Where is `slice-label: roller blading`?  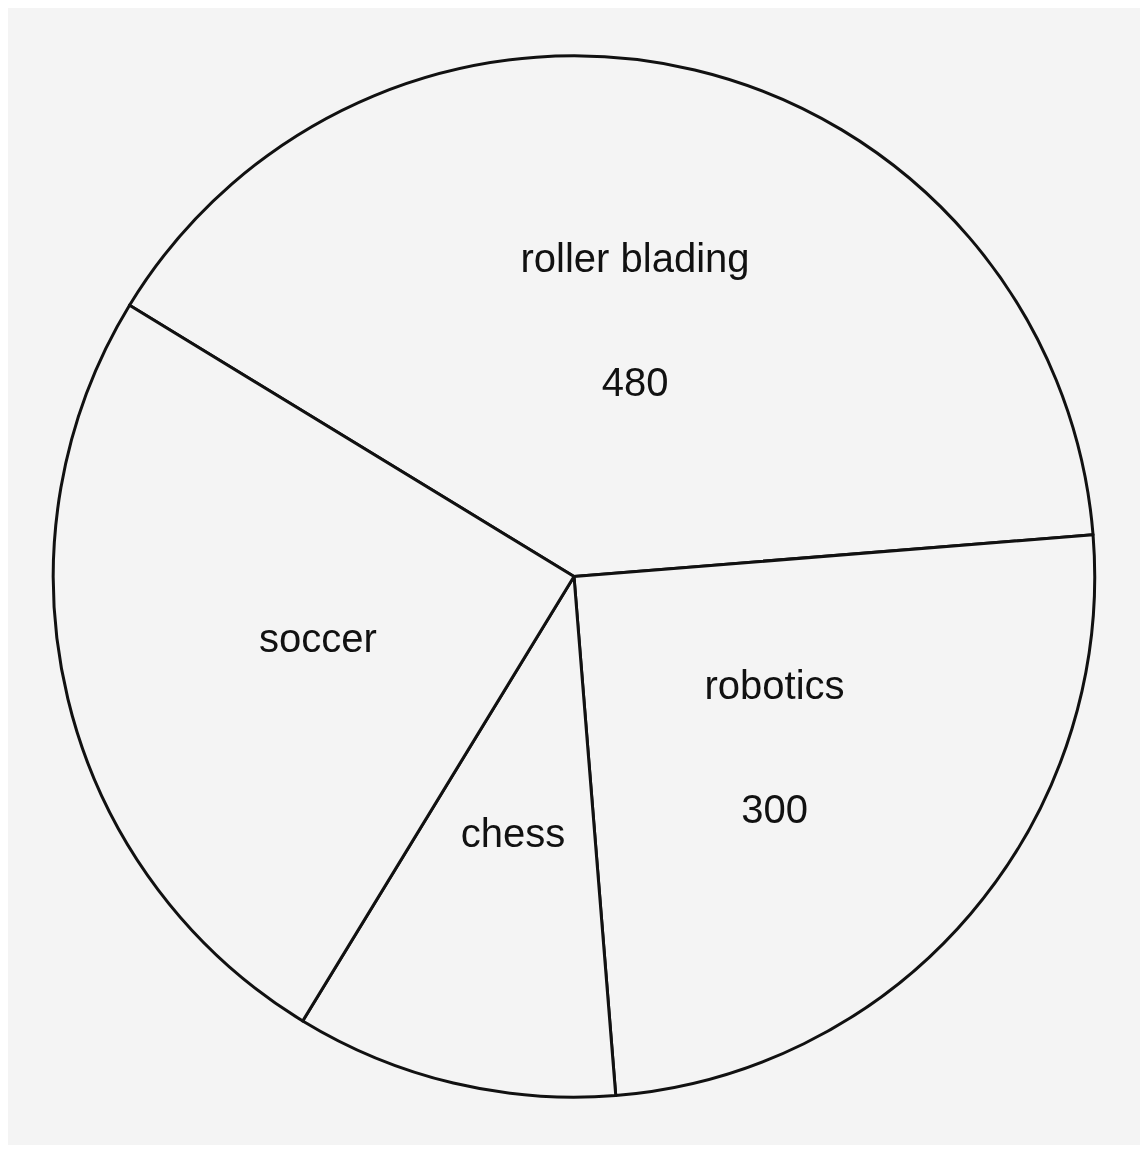
slice-label: roller blading is located at coordinates (635, 258).